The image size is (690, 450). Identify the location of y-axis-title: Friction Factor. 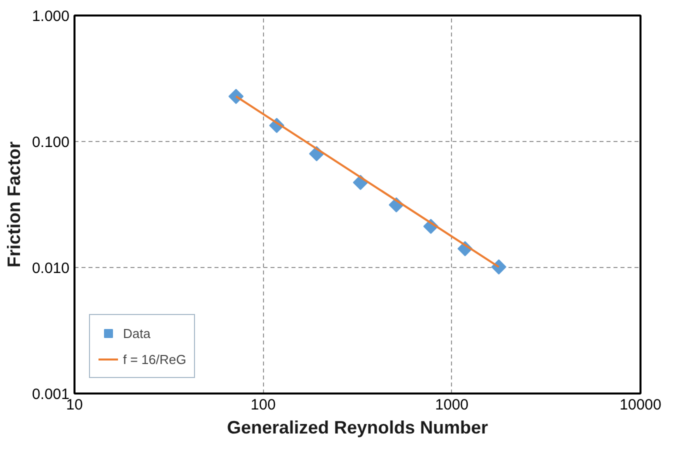
(14, 204).